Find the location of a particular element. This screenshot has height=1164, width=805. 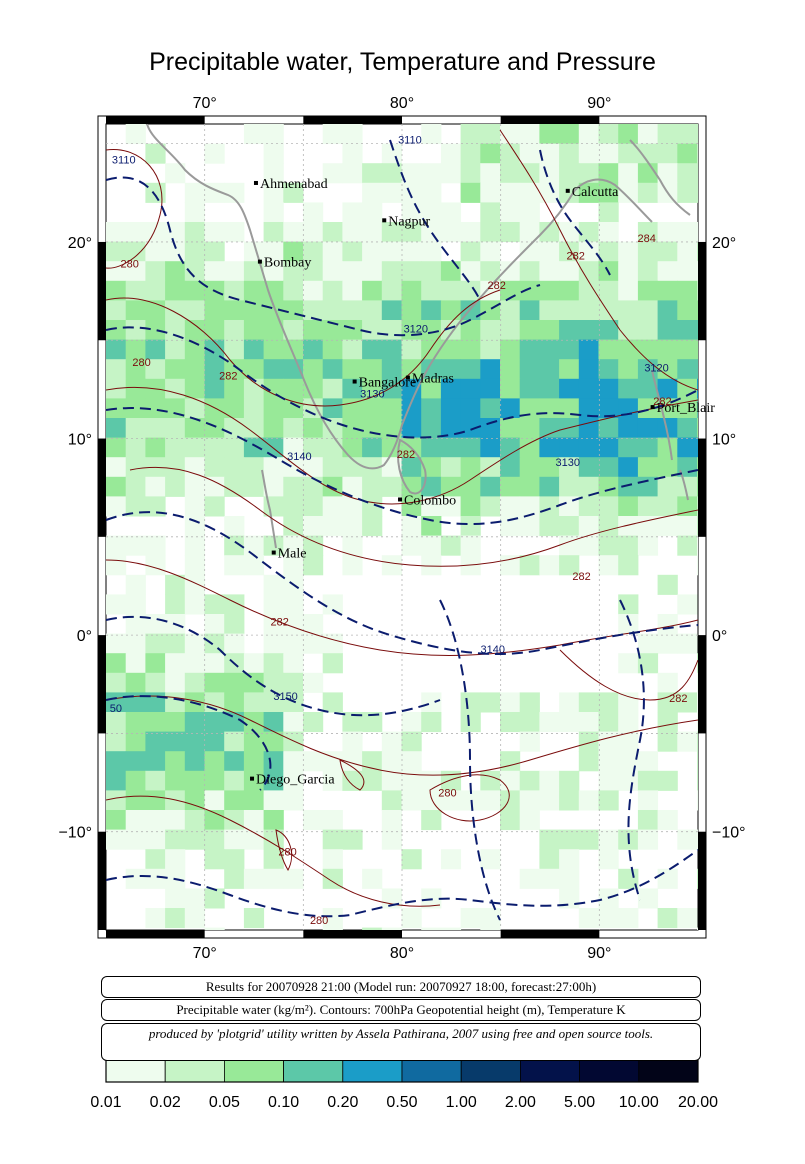

city-label: Diego_Garcia is located at coordinates (295, 780).